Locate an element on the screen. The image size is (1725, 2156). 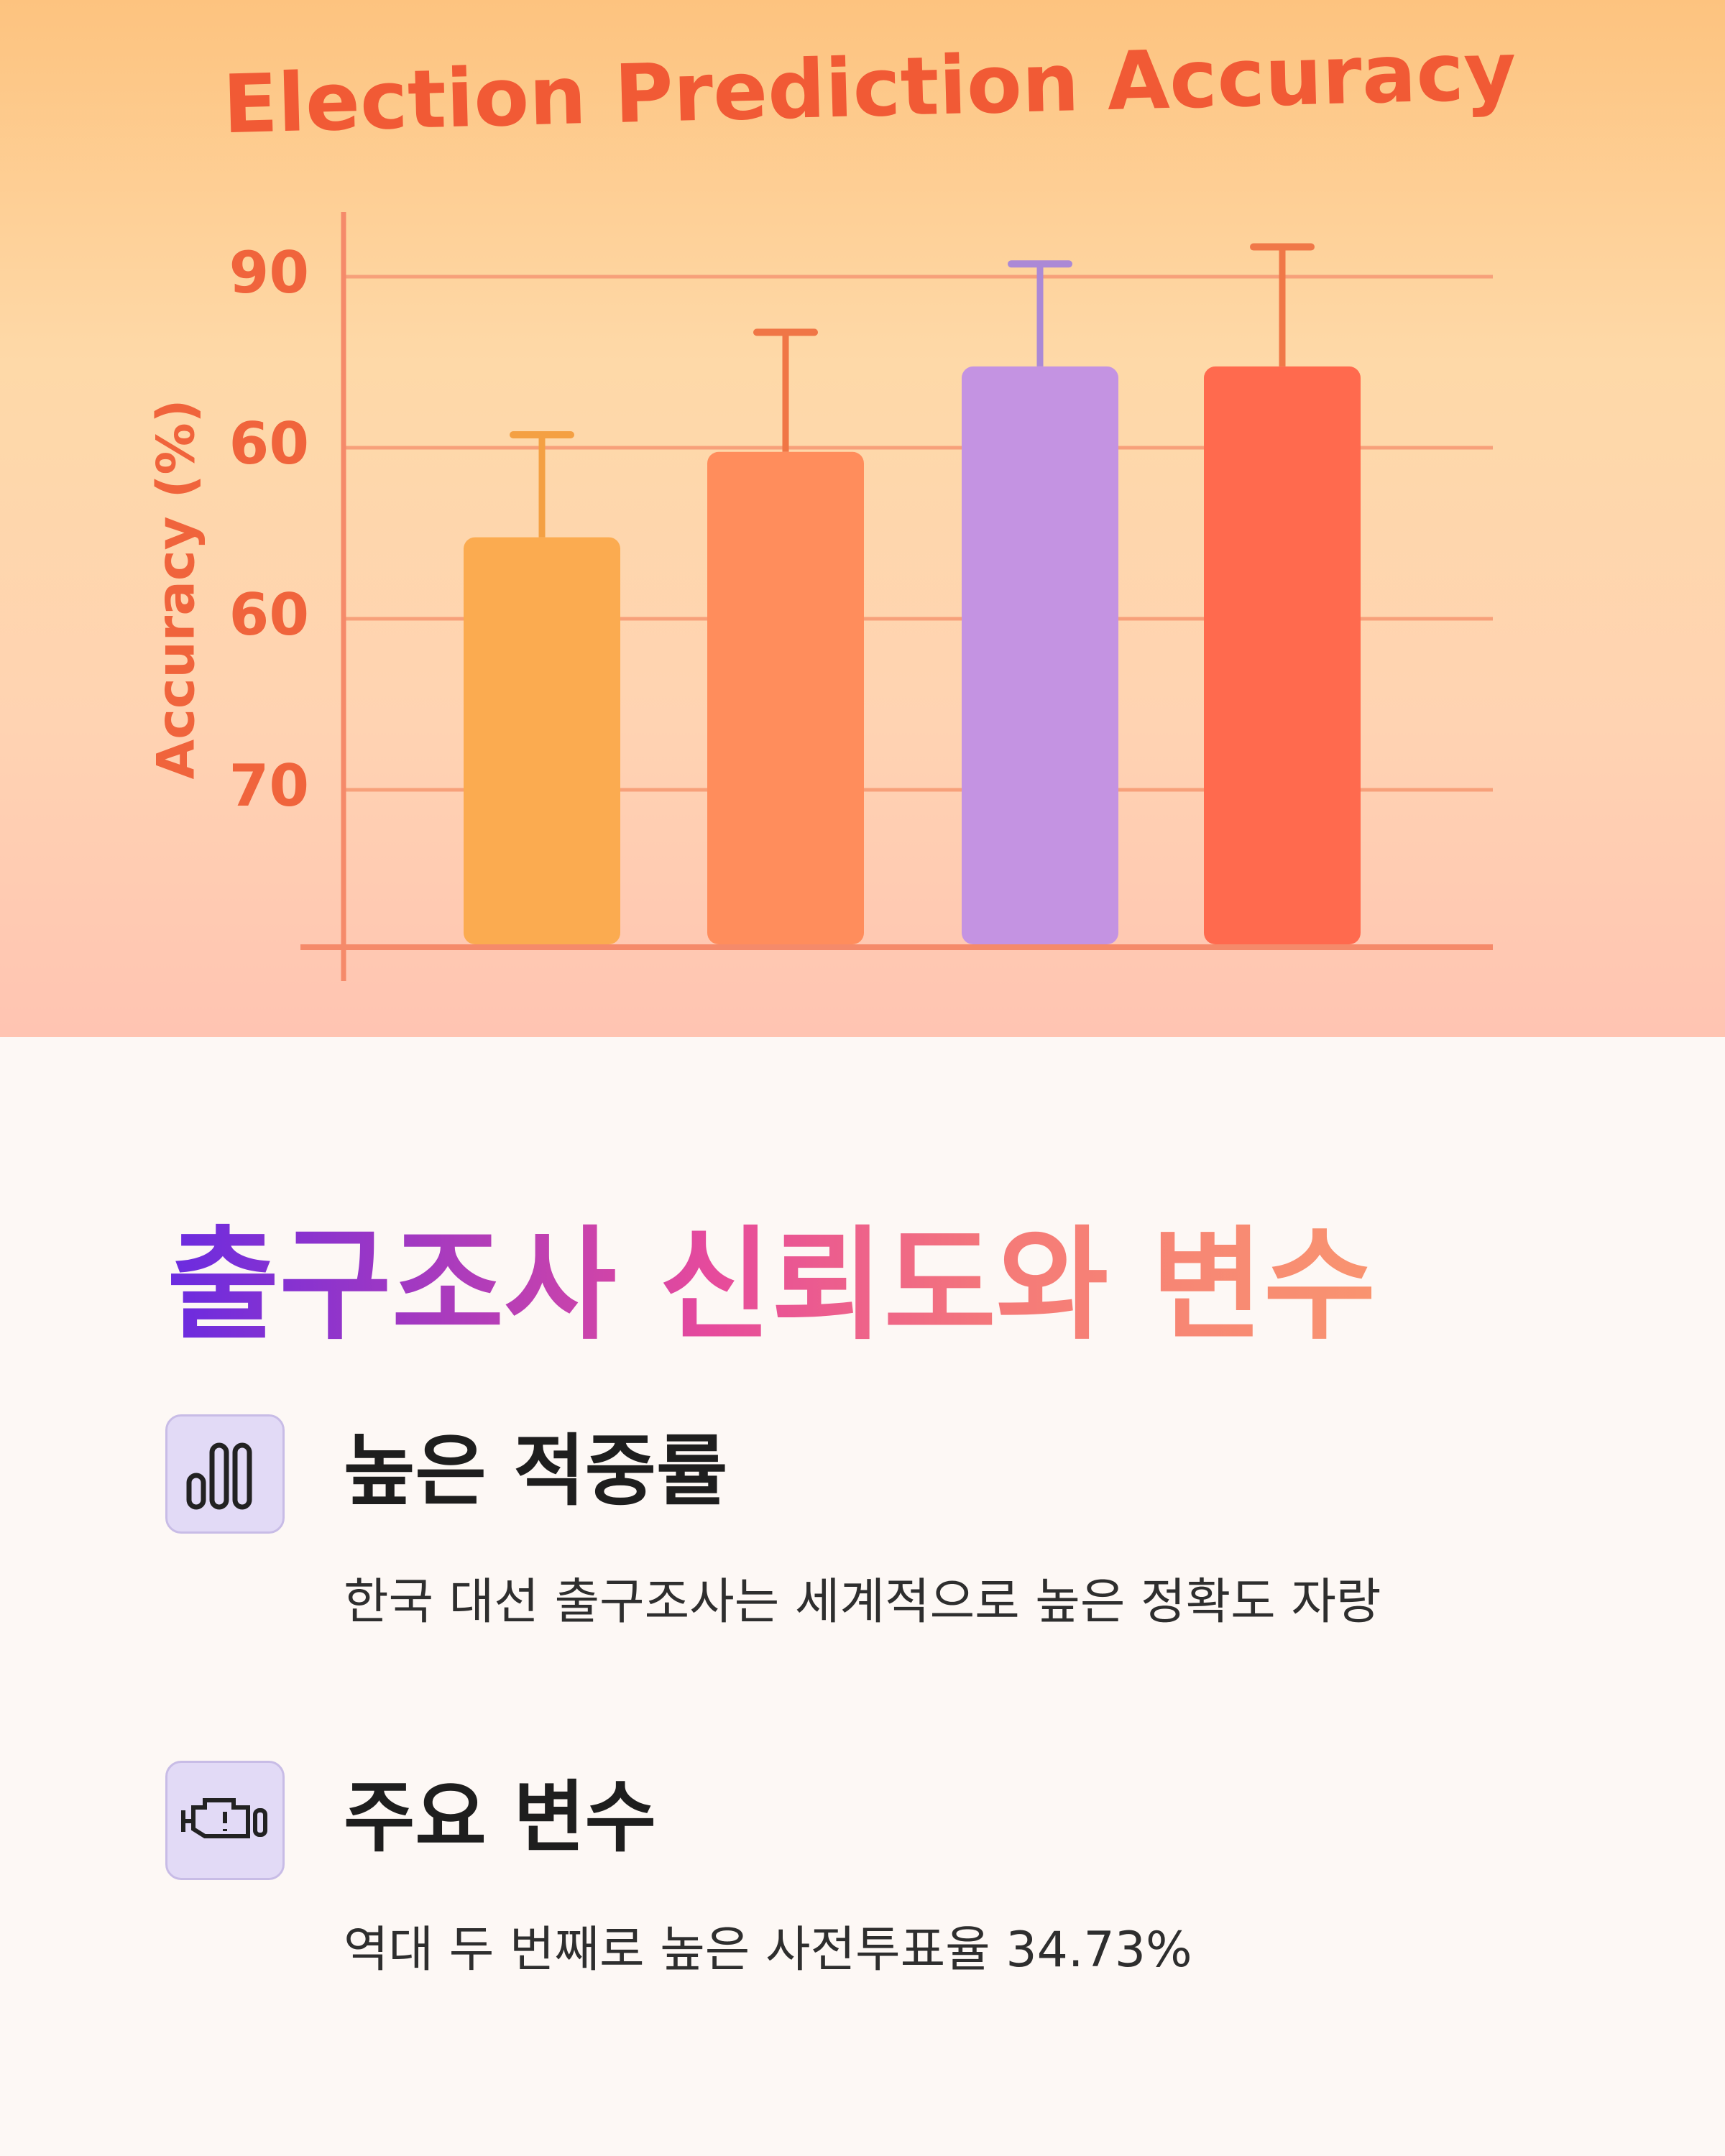
item-description: 한국 대선 출구조사는 세계적으로 높은 정확도 자랑 is located at coordinates (862, 1603).